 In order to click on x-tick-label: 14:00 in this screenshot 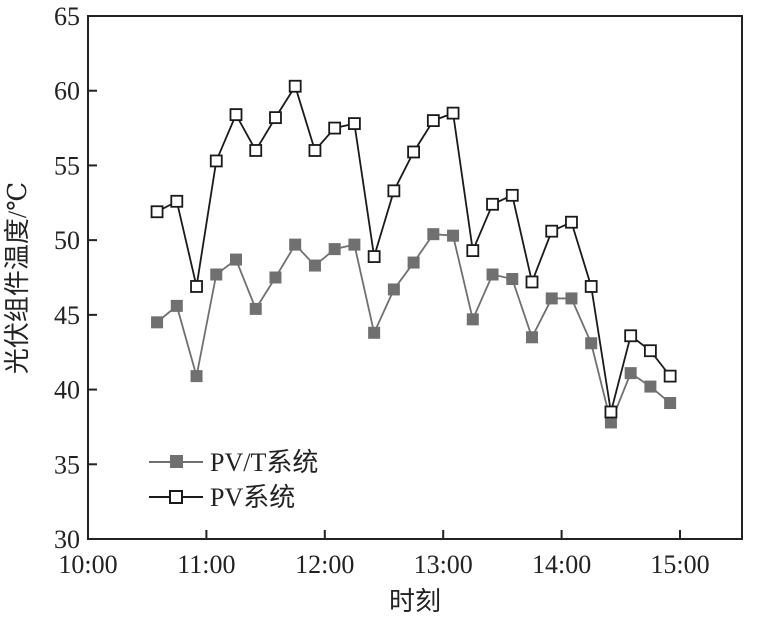, I will do `click(561, 564)`.